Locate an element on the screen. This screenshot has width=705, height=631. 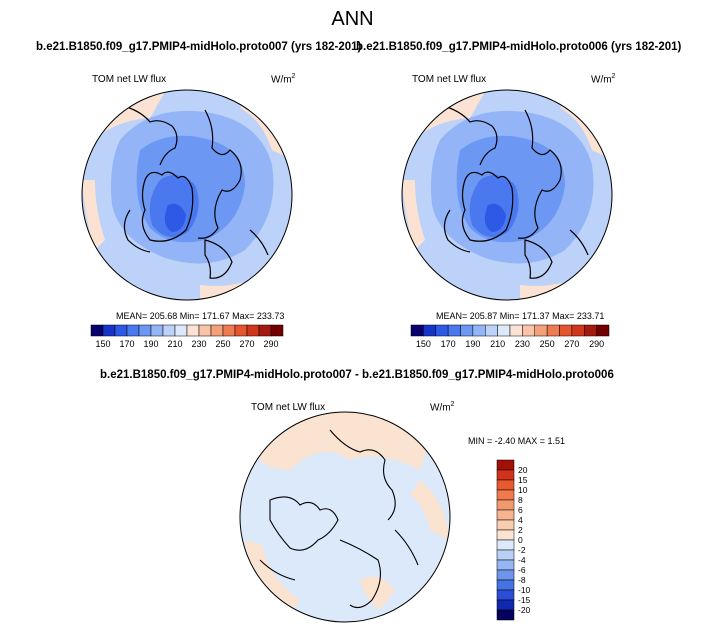
colorbar-panel-2: 150 170 190 210 230 250 270 290 is located at coordinates (510, 336).